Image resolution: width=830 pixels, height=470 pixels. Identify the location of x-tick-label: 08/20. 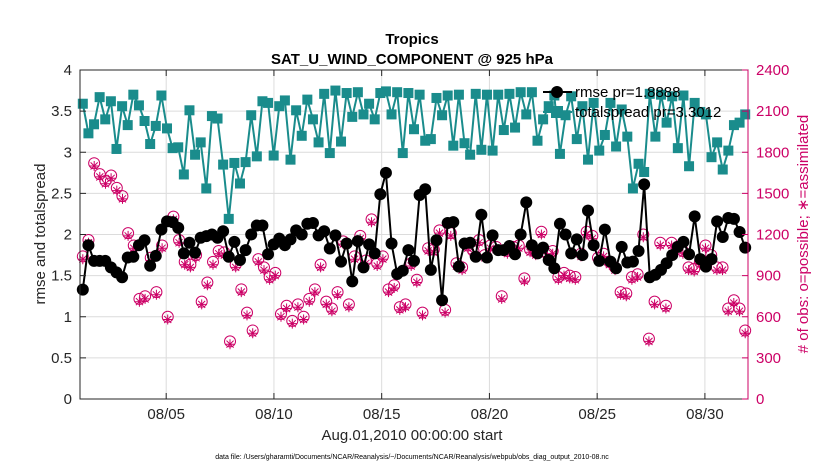
(490, 414).